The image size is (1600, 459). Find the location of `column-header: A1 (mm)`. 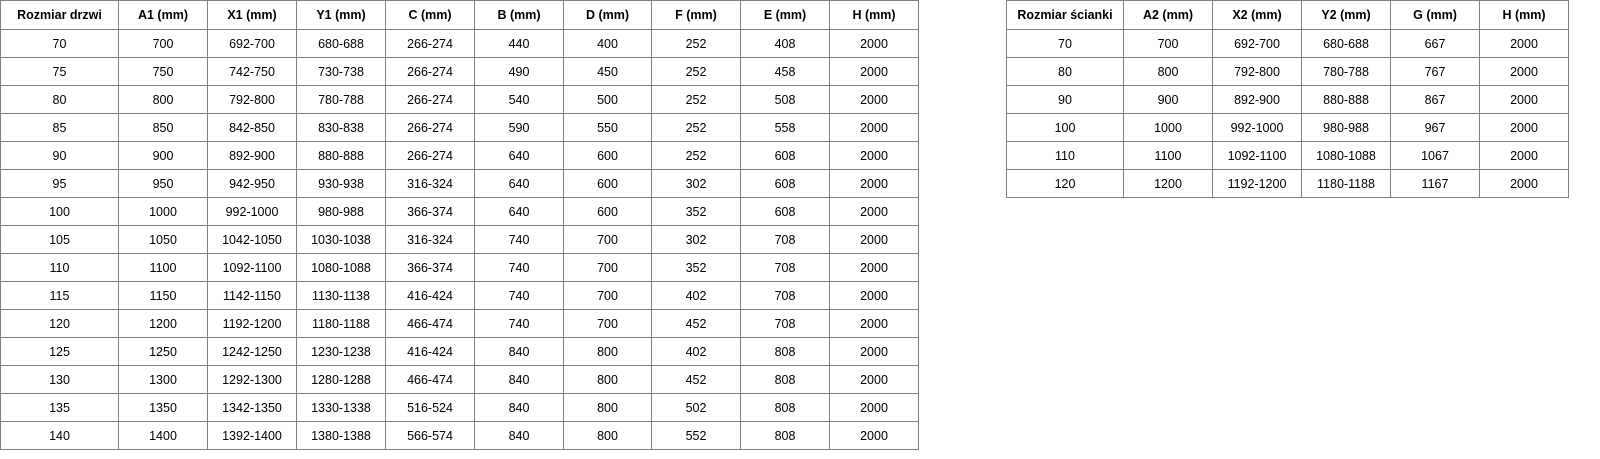

column-header: A1 (mm) is located at coordinates (163, 15).